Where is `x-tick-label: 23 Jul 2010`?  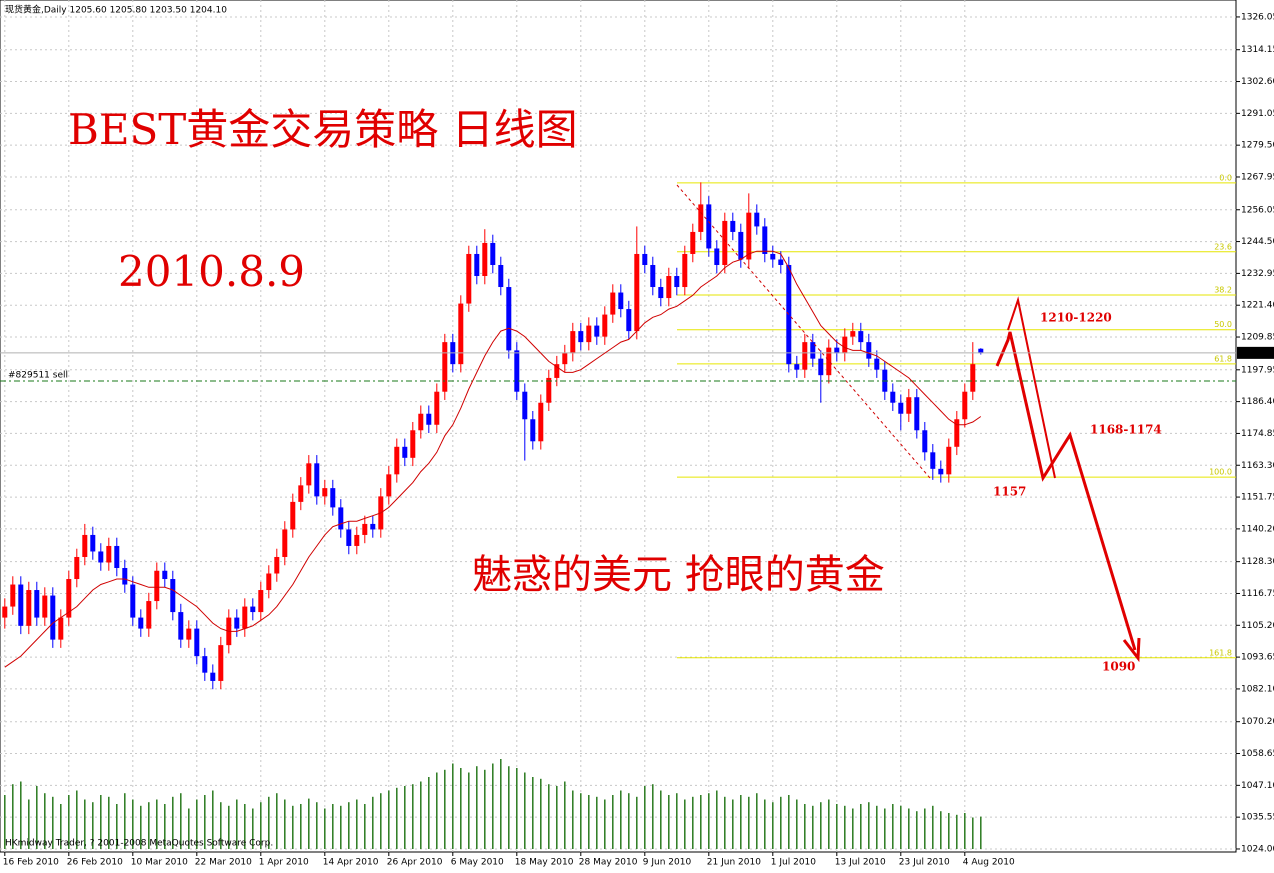
x-tick-label: 23 Jul 2010 is located at coordinates (924, 863).